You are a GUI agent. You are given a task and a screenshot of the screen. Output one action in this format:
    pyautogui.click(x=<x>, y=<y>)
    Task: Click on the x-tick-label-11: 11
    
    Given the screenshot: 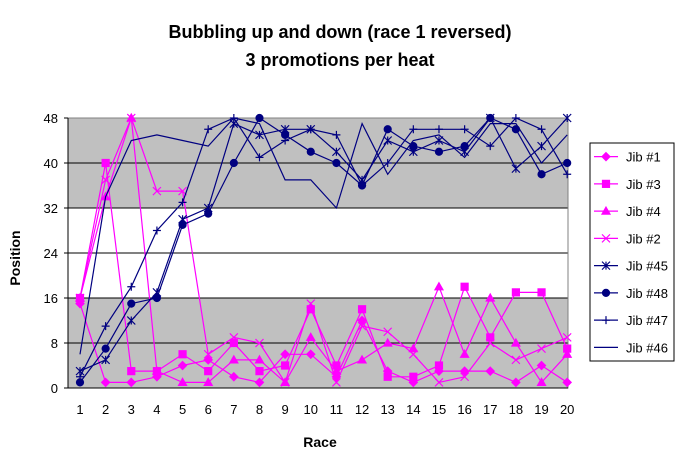 What is the action you would take?
    pyautogui.click(x=337, y=409)
    